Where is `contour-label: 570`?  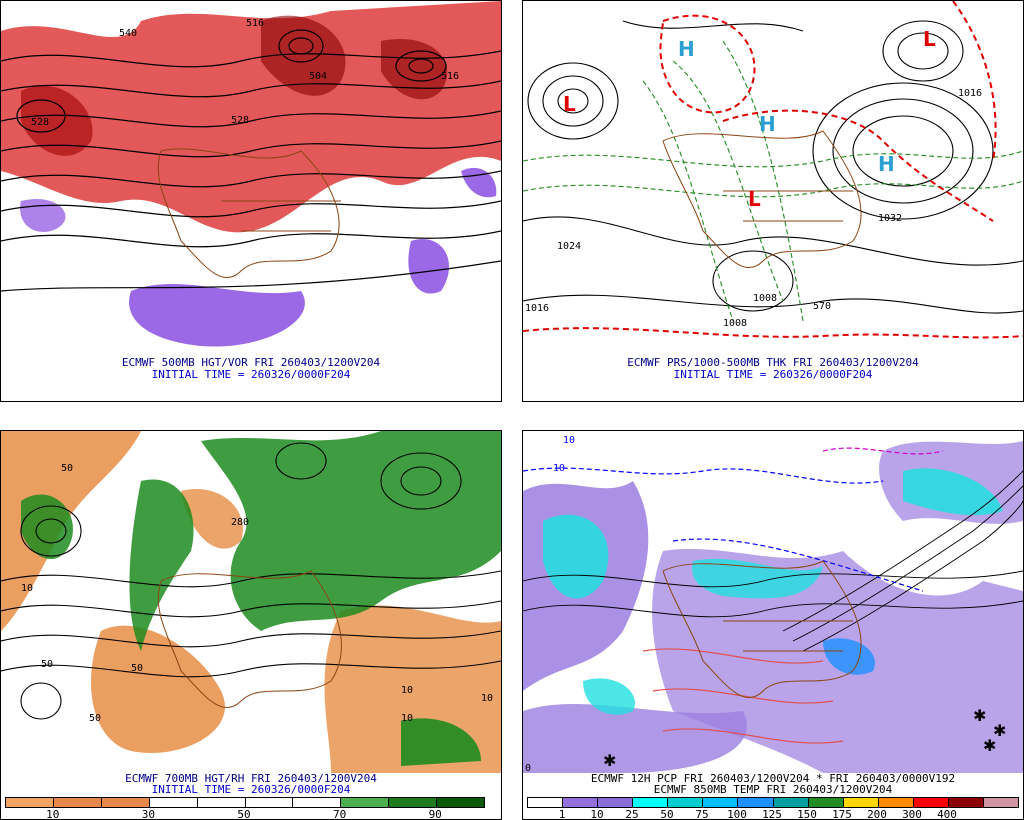 contour-label: 570 is located at coordinates (822, 306).